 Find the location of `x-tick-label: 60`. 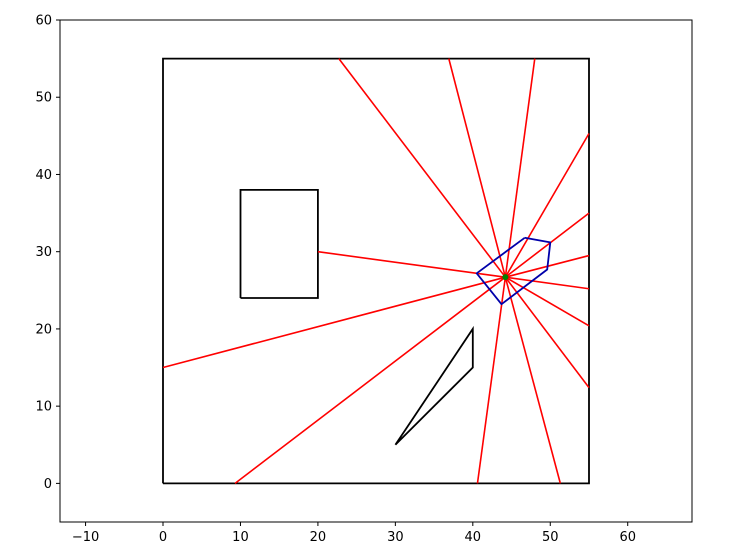

x-tick-label: 60 is located at coordinates (627, 537).